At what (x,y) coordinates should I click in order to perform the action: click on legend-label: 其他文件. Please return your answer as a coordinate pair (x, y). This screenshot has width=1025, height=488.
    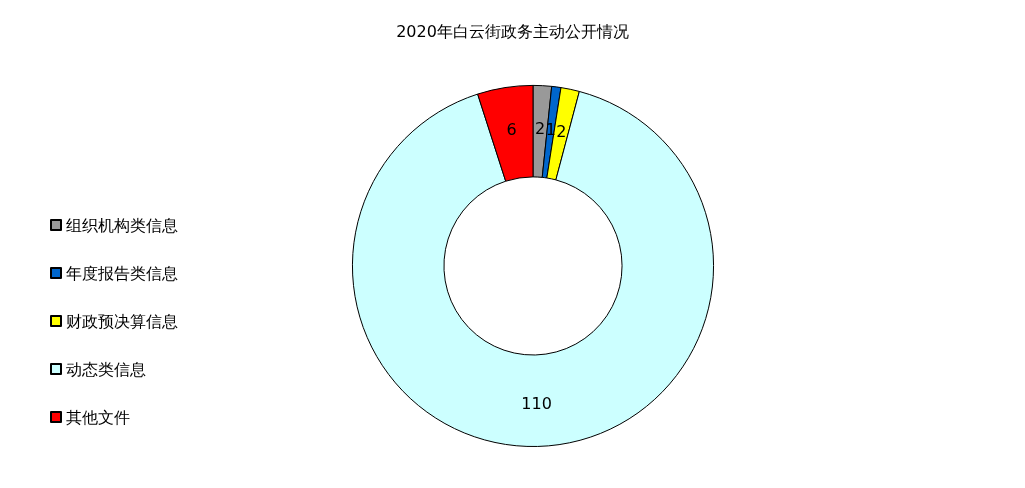
    Looking at the image, I should click on (98, 417).